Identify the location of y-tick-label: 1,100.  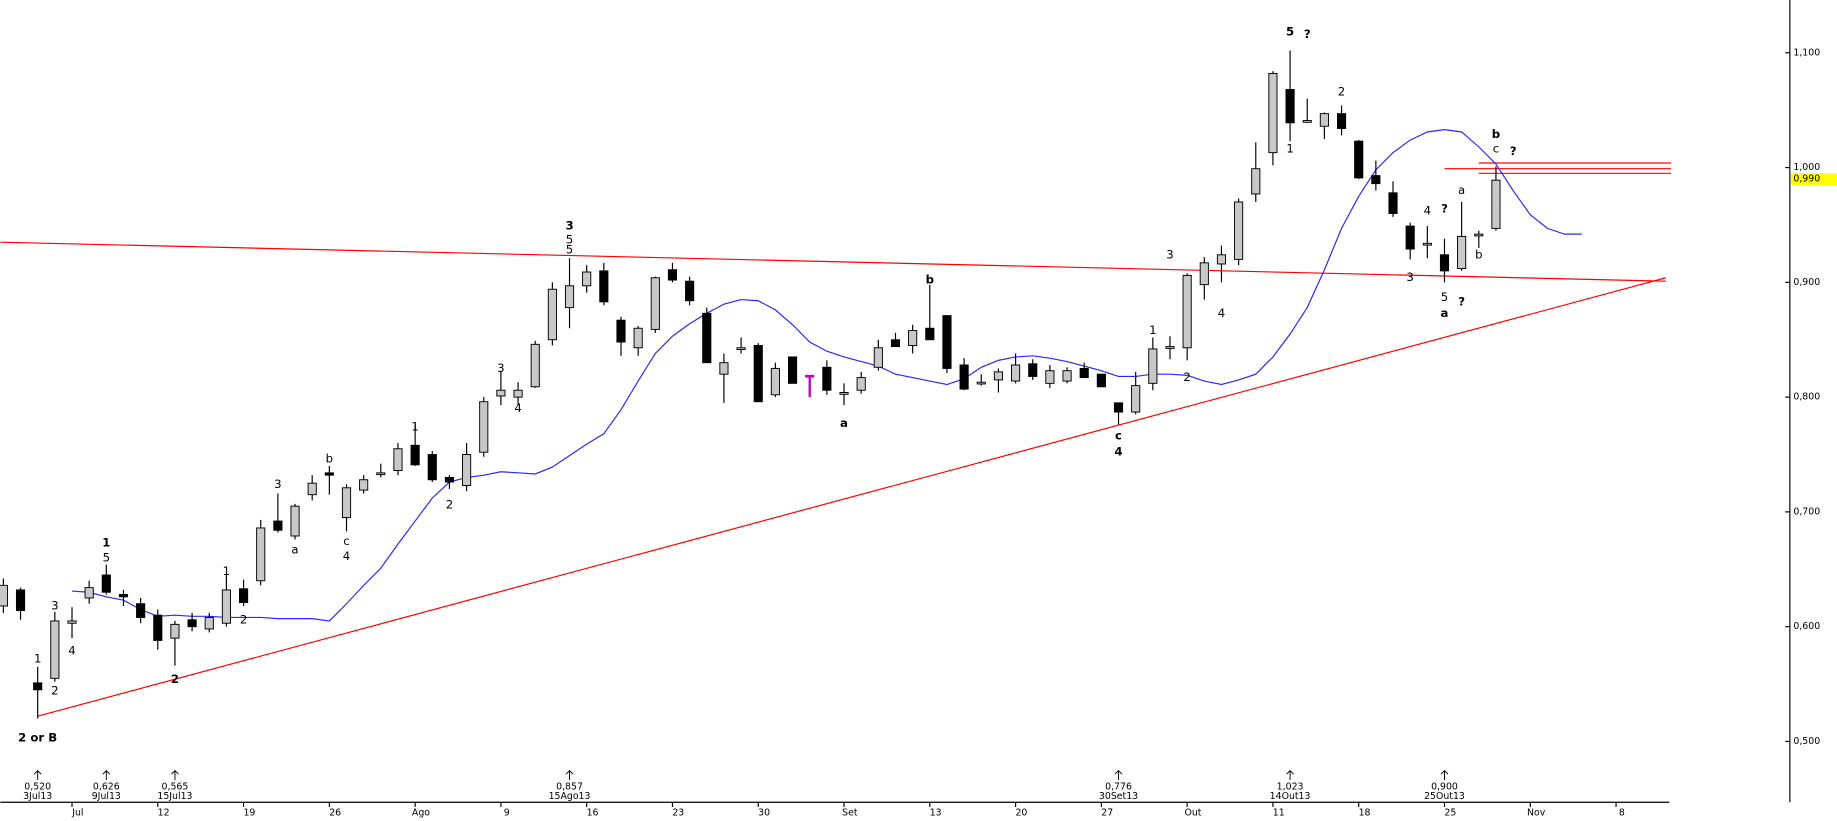
(1806, 52).